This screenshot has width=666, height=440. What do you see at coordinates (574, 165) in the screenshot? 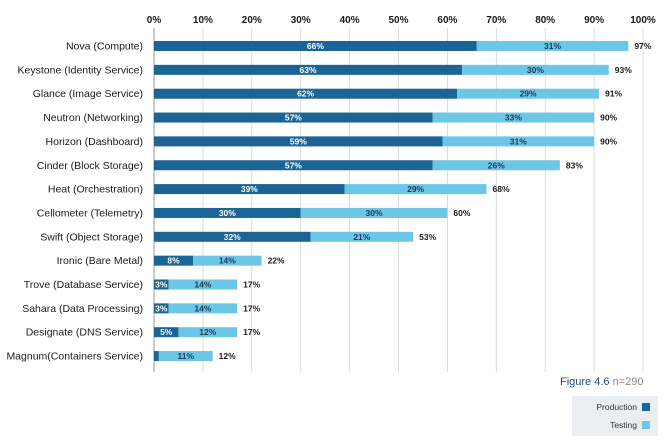
I see `data-label-total: 83%` at bounding box center [574, 165].